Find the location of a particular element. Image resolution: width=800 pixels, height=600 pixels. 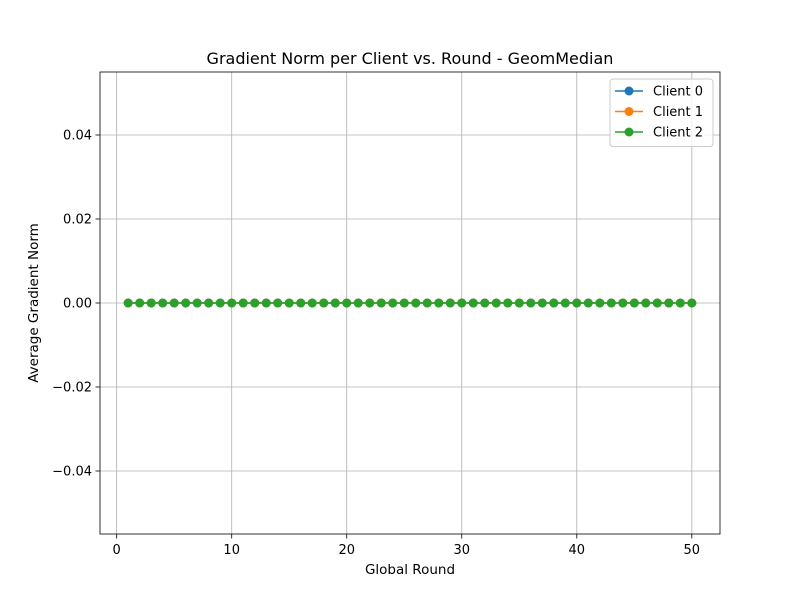

legend-entry: Client 2 is located at coordinates (659, 133).